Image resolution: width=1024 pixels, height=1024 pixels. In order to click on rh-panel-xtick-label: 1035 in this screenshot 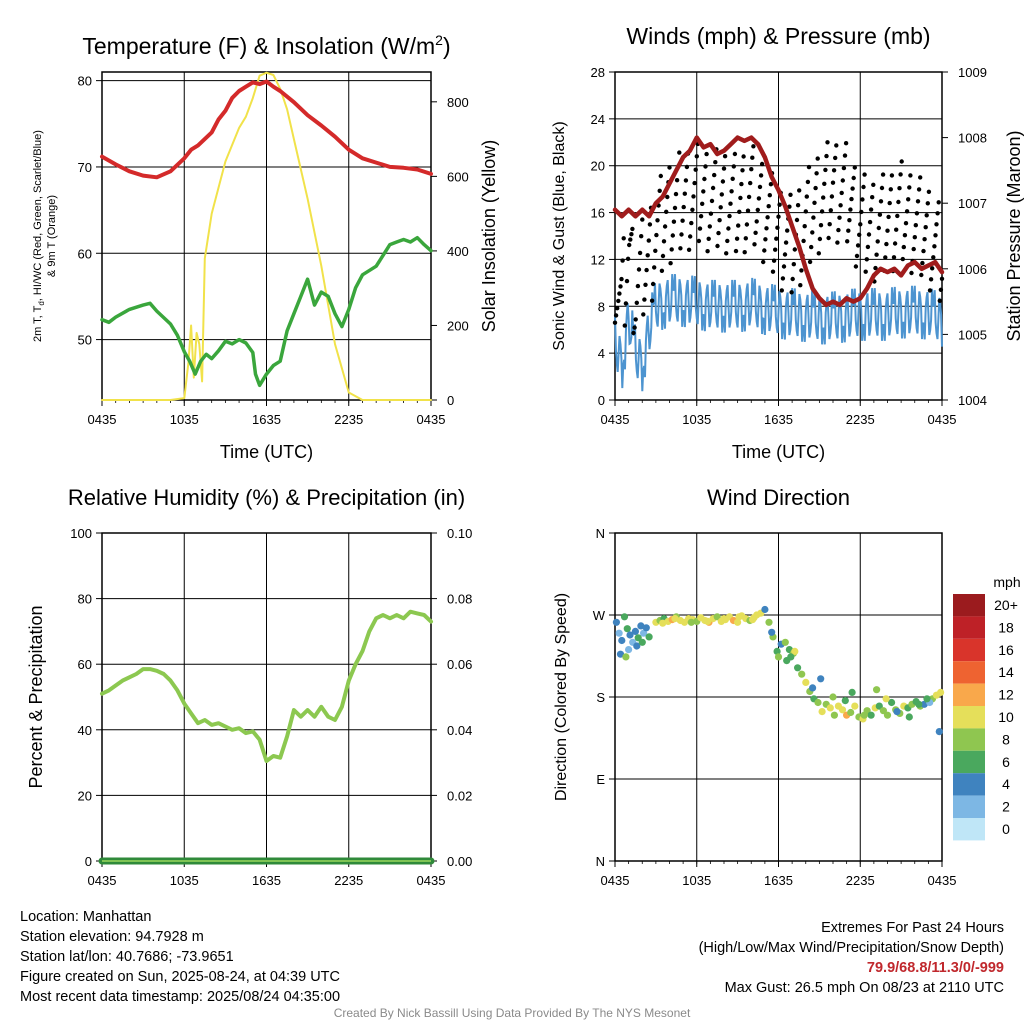, I will do `click(184, 880)`.